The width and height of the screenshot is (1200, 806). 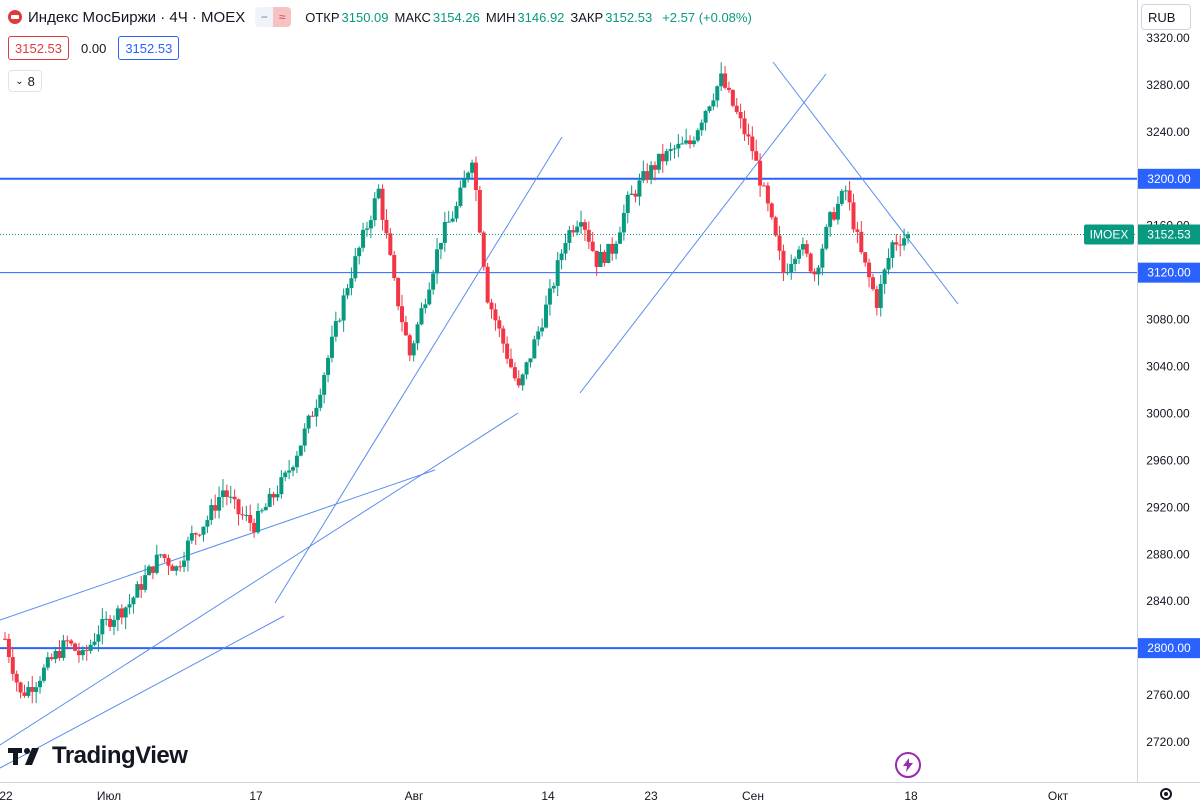 What do you see at coordinates (282, 17) in the screenshot?
I see `wave-icon: ≈` at bounding box center [282, 17].